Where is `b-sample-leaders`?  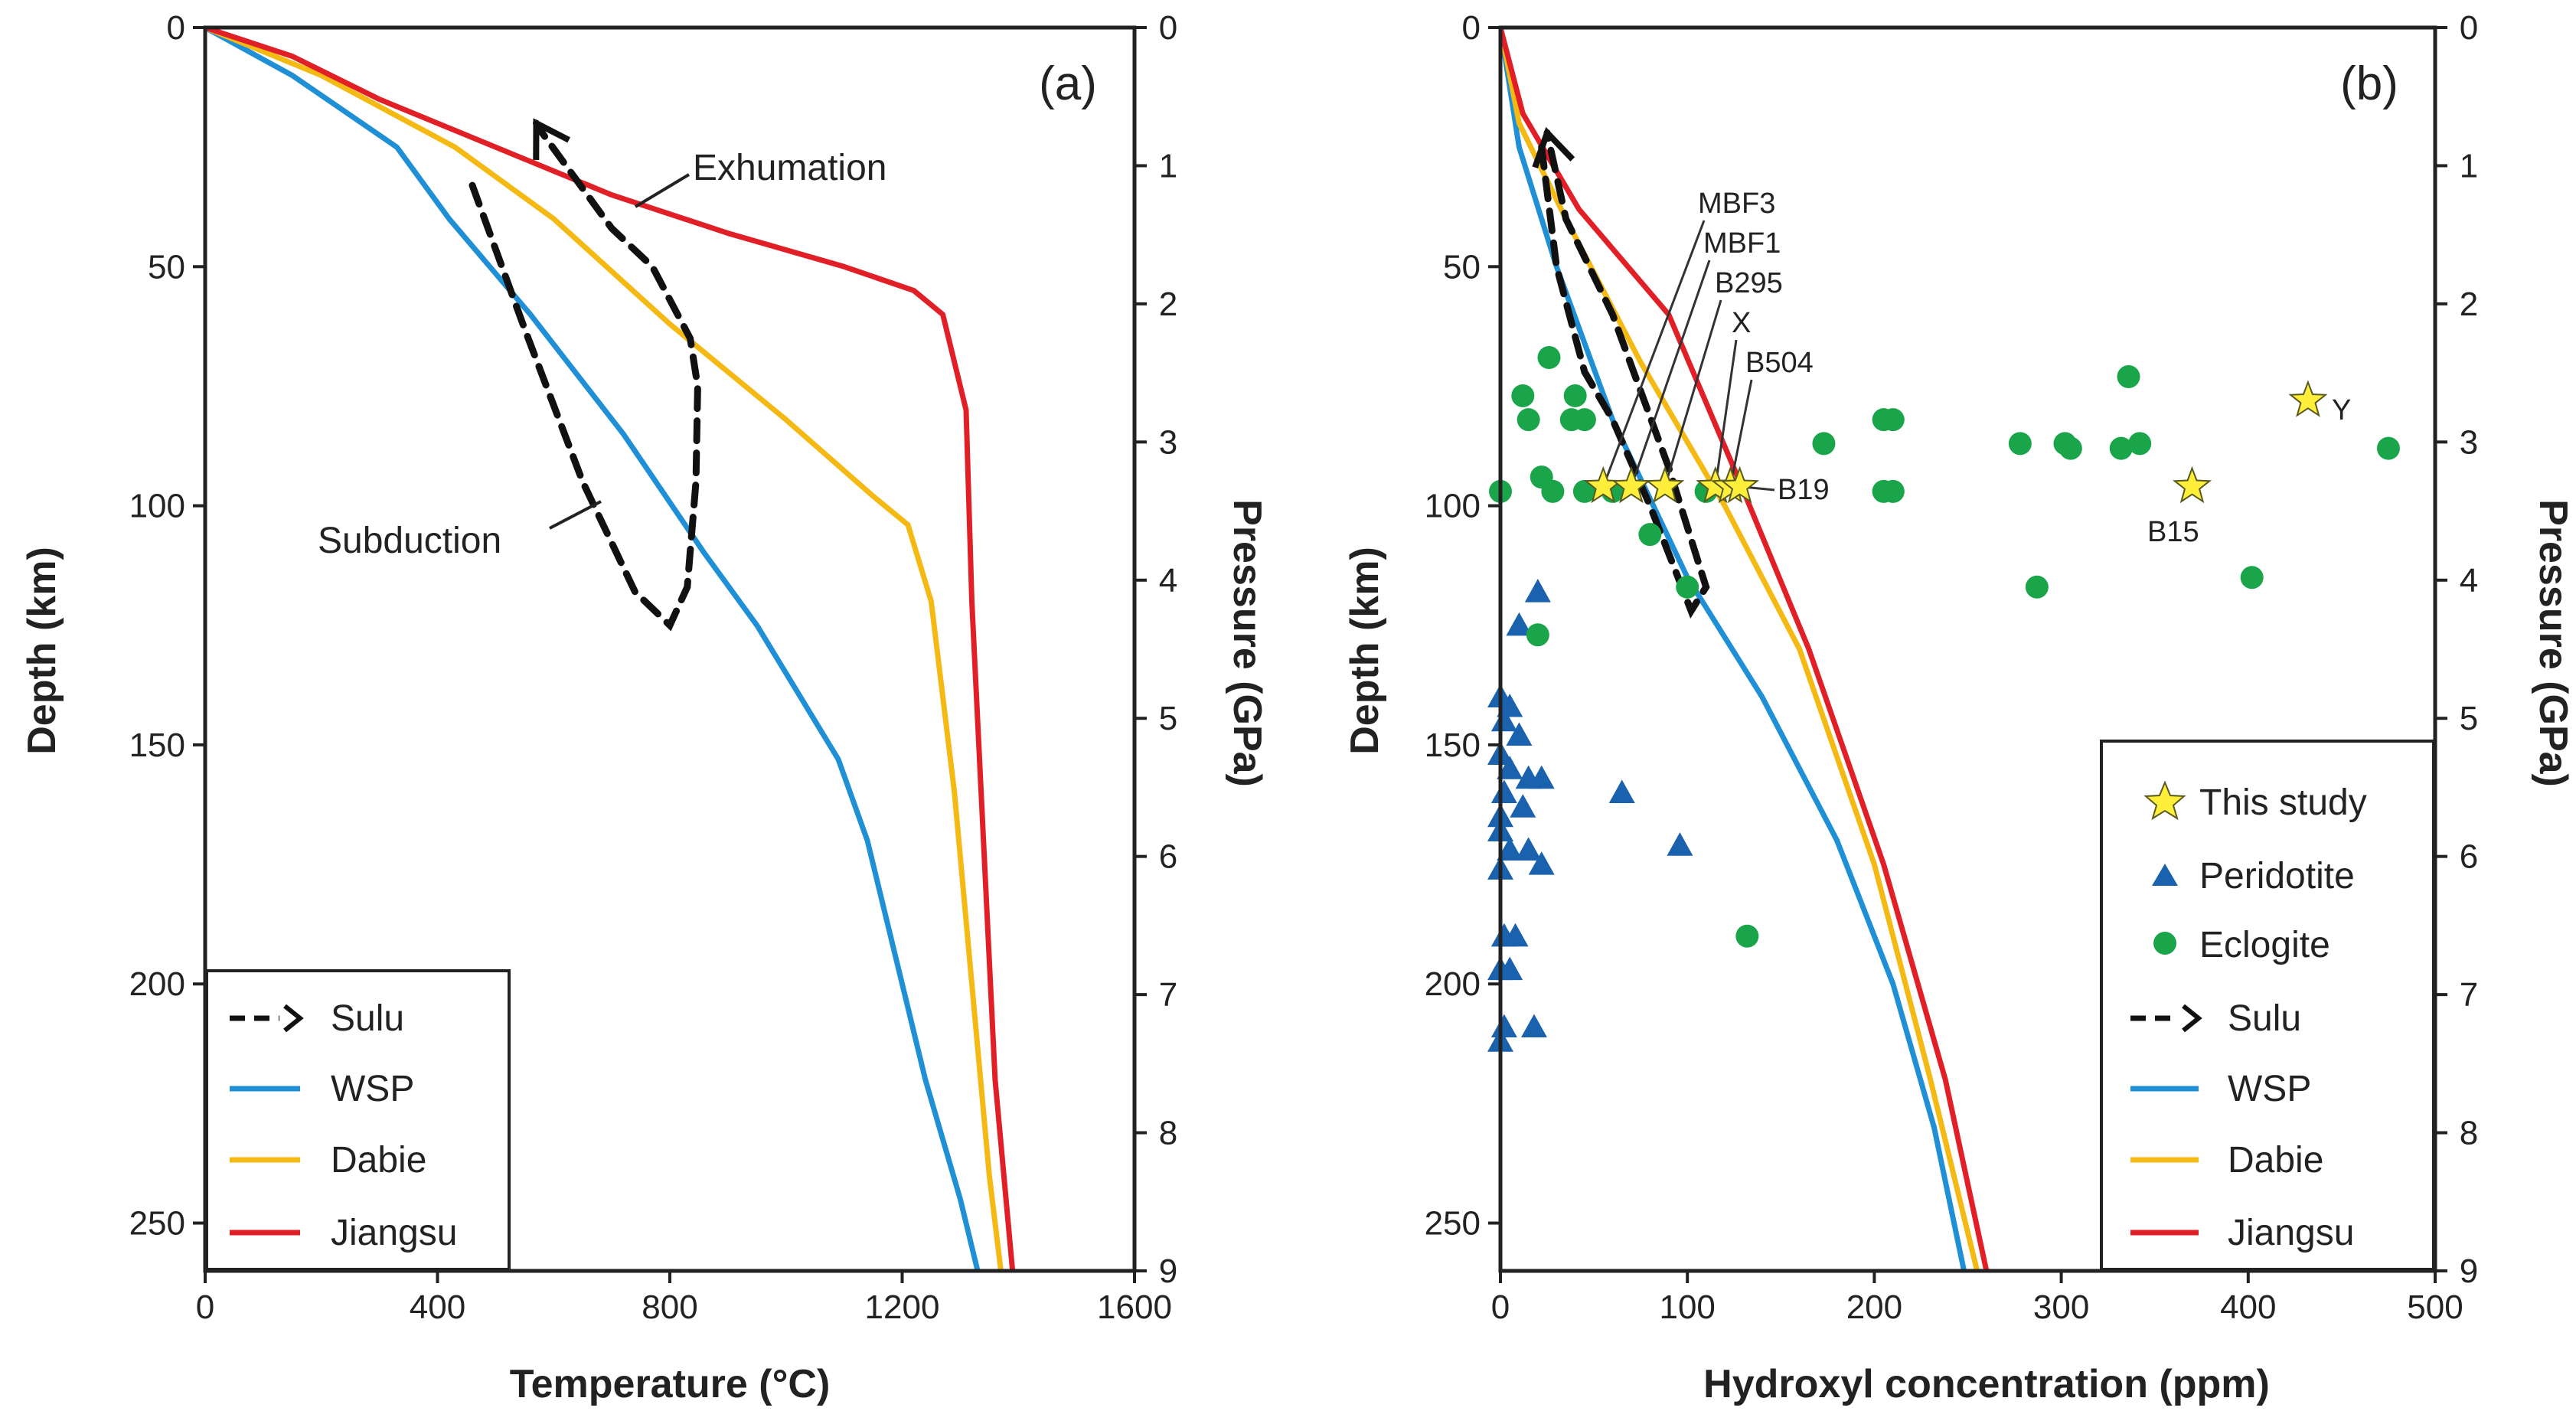
b-sample-leaders is located at coordinates (1688, 356).